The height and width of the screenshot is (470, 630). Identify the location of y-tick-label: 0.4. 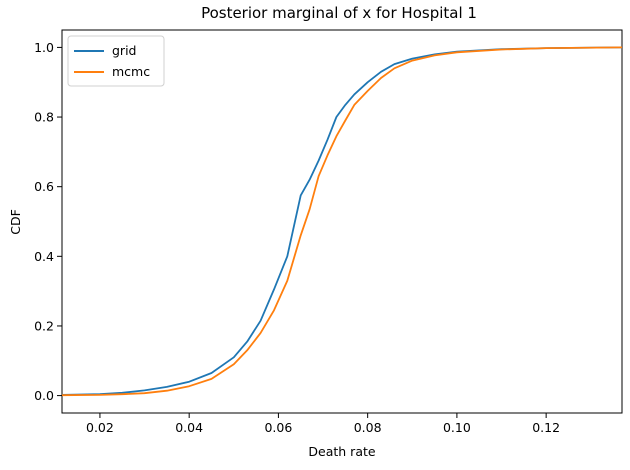
(44, 256).